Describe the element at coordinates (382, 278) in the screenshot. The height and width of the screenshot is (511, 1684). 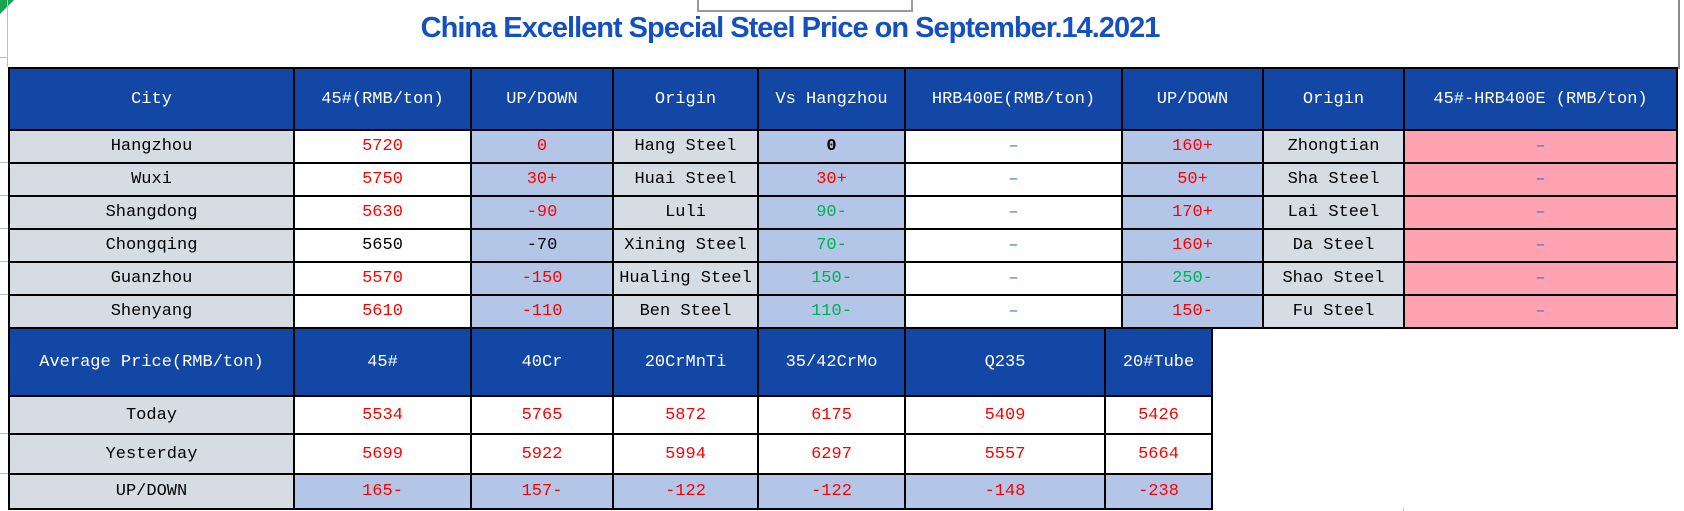
I see `cell-45-price: 5570` at that location.